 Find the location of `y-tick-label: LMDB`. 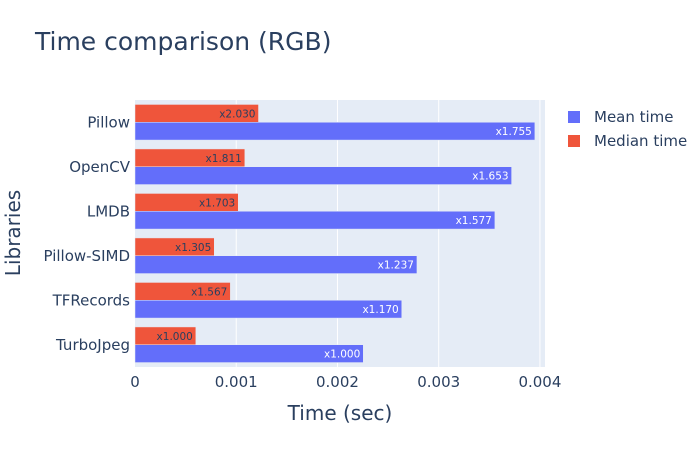

y-tick-label: LMDB is located at coordinates (108, 211).